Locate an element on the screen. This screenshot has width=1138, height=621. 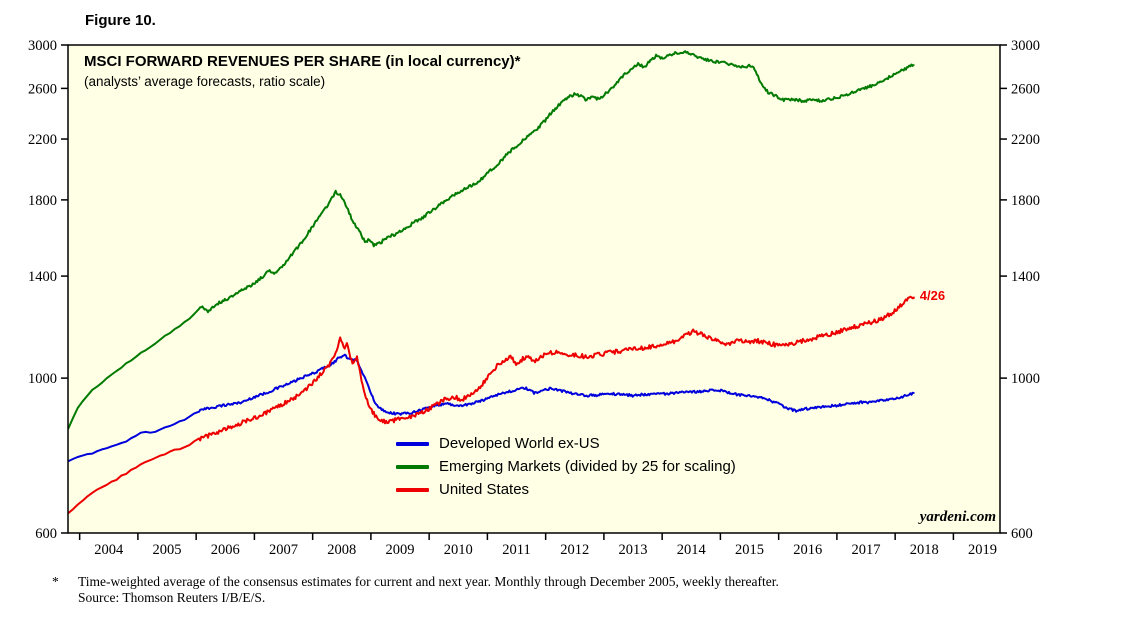
watermark: yardeni.com is located at coordinates (957, 517).